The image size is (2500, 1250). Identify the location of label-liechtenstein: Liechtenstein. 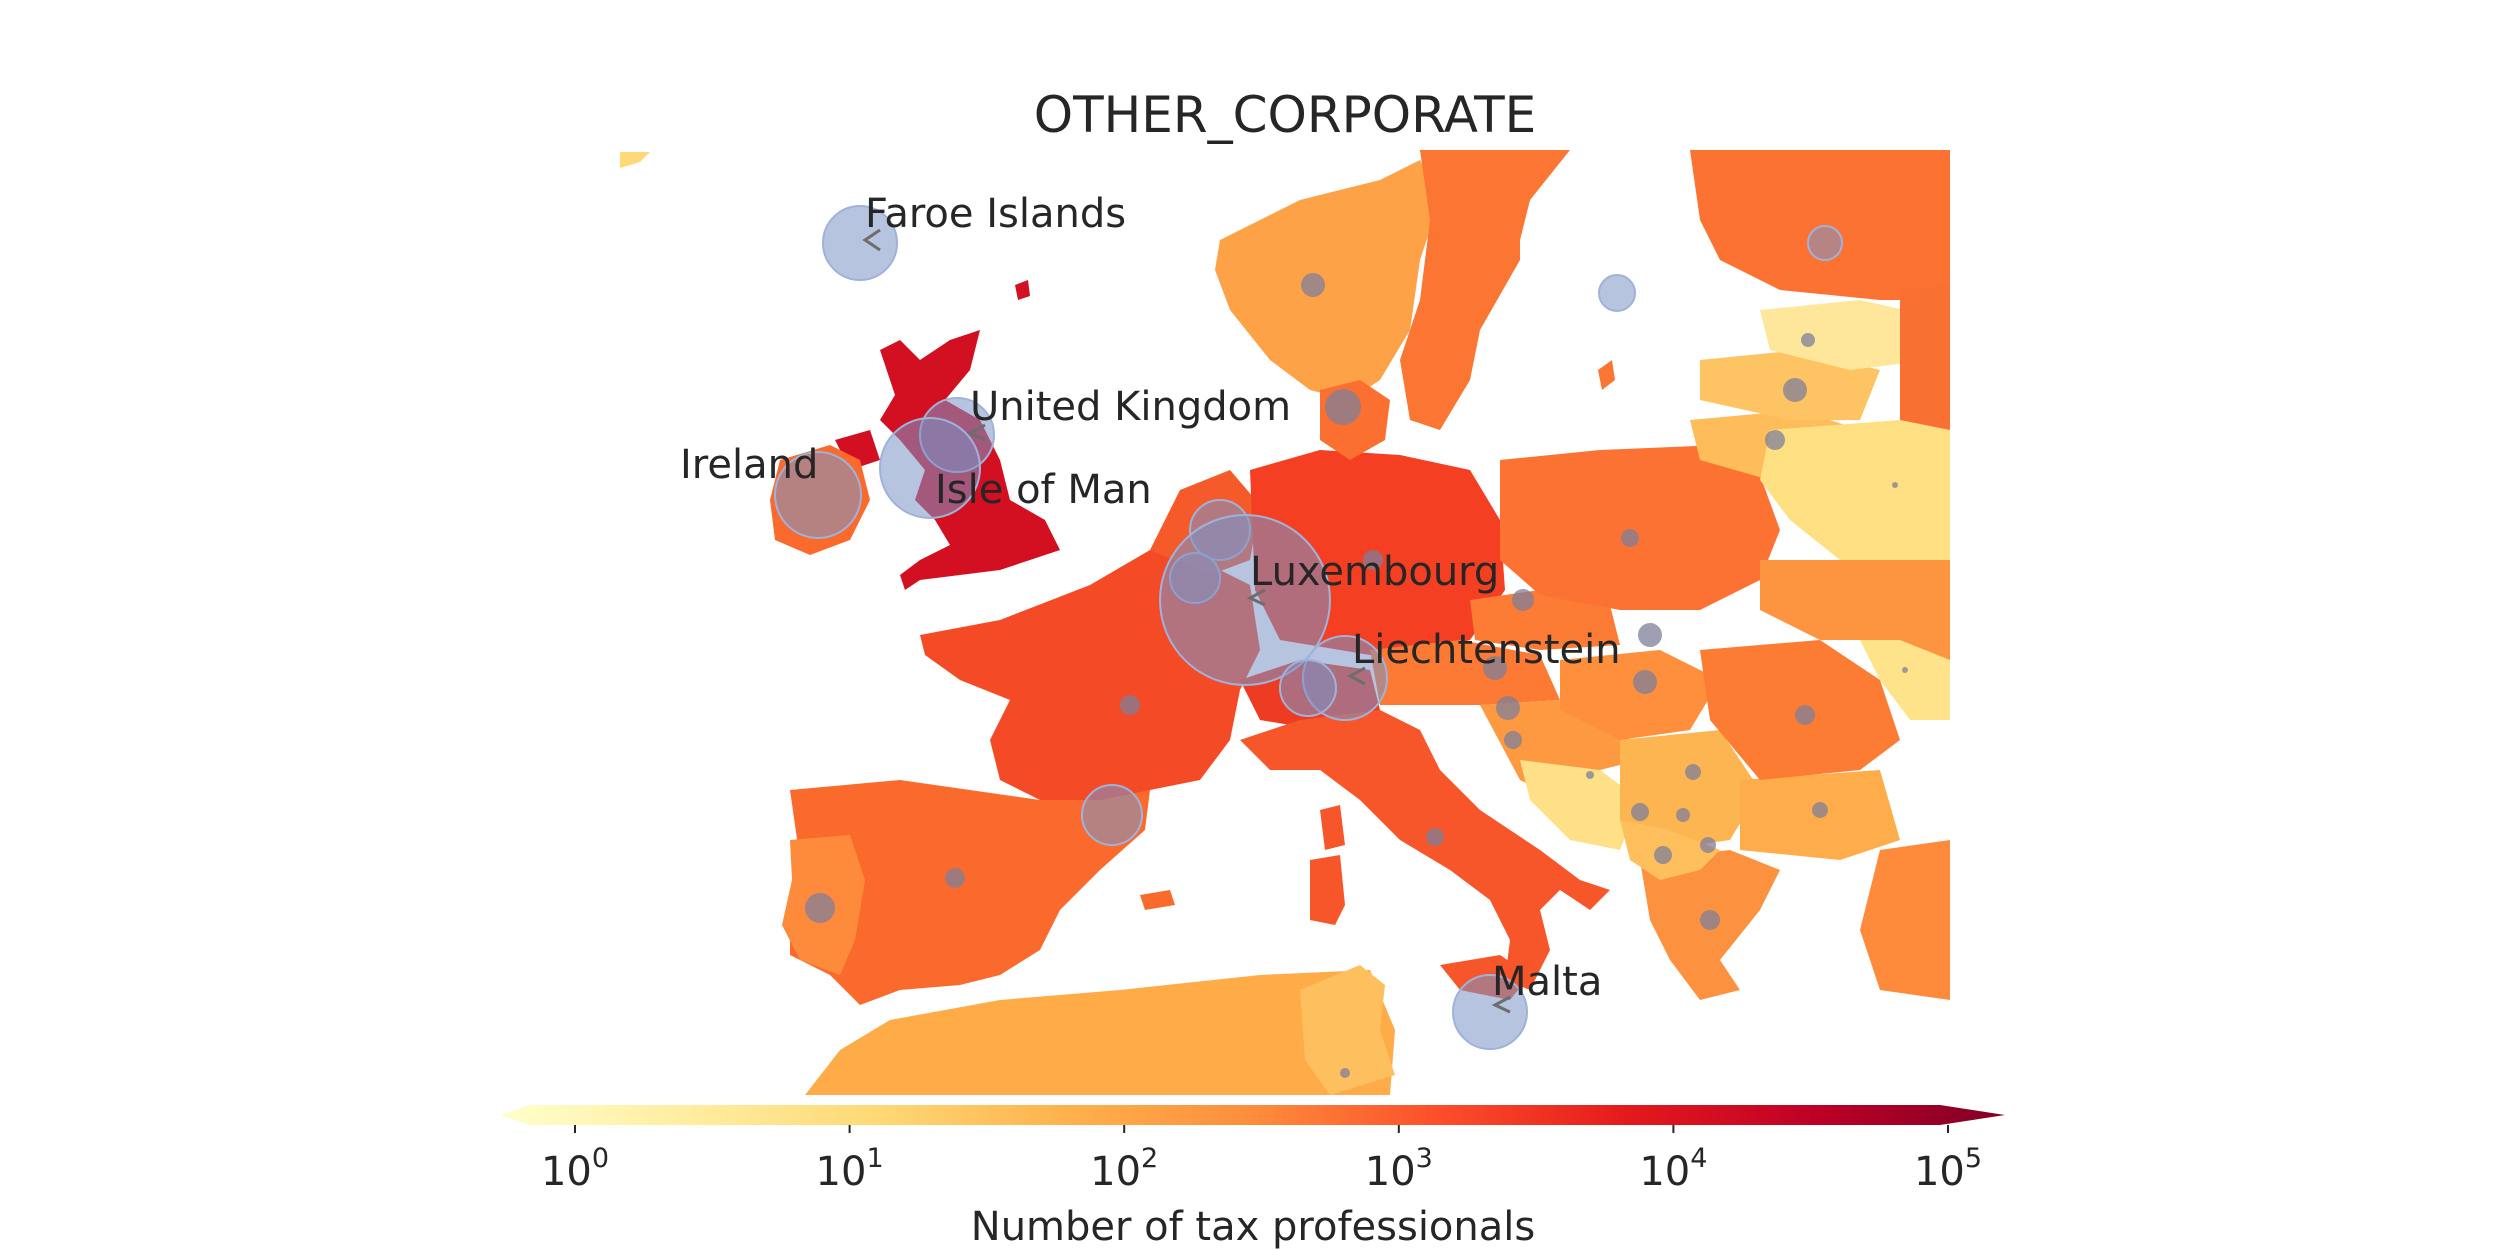
(1486, 650).